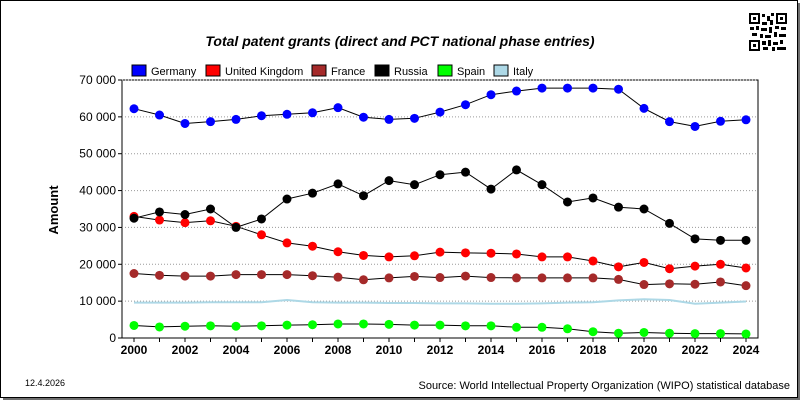 This screenshot has height=400, width=800. Describe the element at coordinates (287, 350) in the screenshot. I see `x-tick-label: 2006` at that location.